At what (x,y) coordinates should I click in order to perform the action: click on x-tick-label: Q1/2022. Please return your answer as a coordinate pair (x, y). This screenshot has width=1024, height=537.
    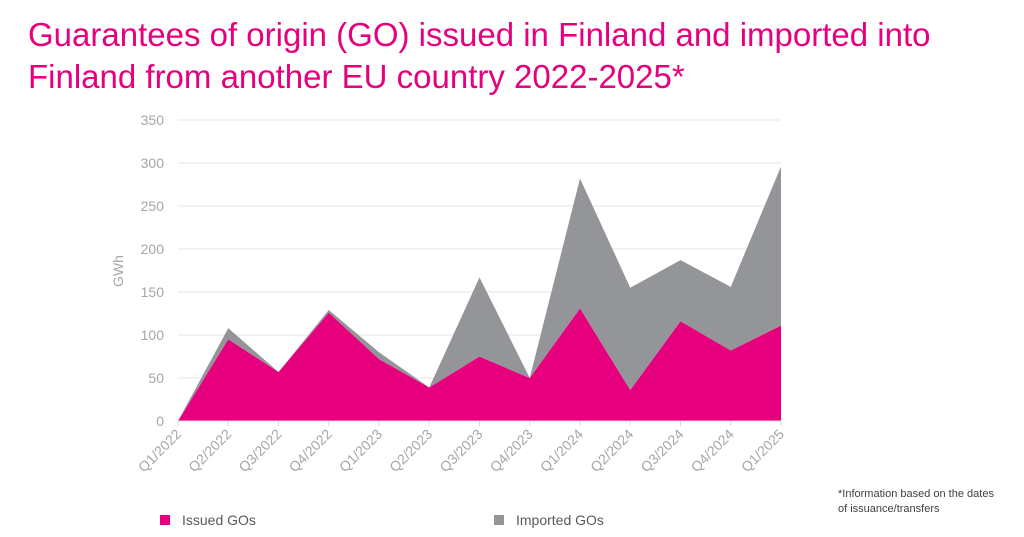
    Looking at the image, I should click on (159, 450).